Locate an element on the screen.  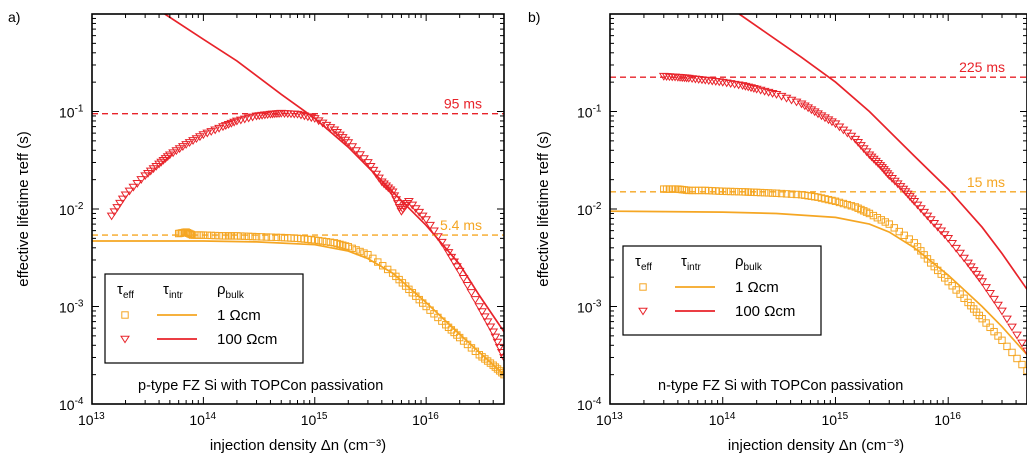
y-tick-label: 10⁻⁴ is located at coordinates (589, 404).